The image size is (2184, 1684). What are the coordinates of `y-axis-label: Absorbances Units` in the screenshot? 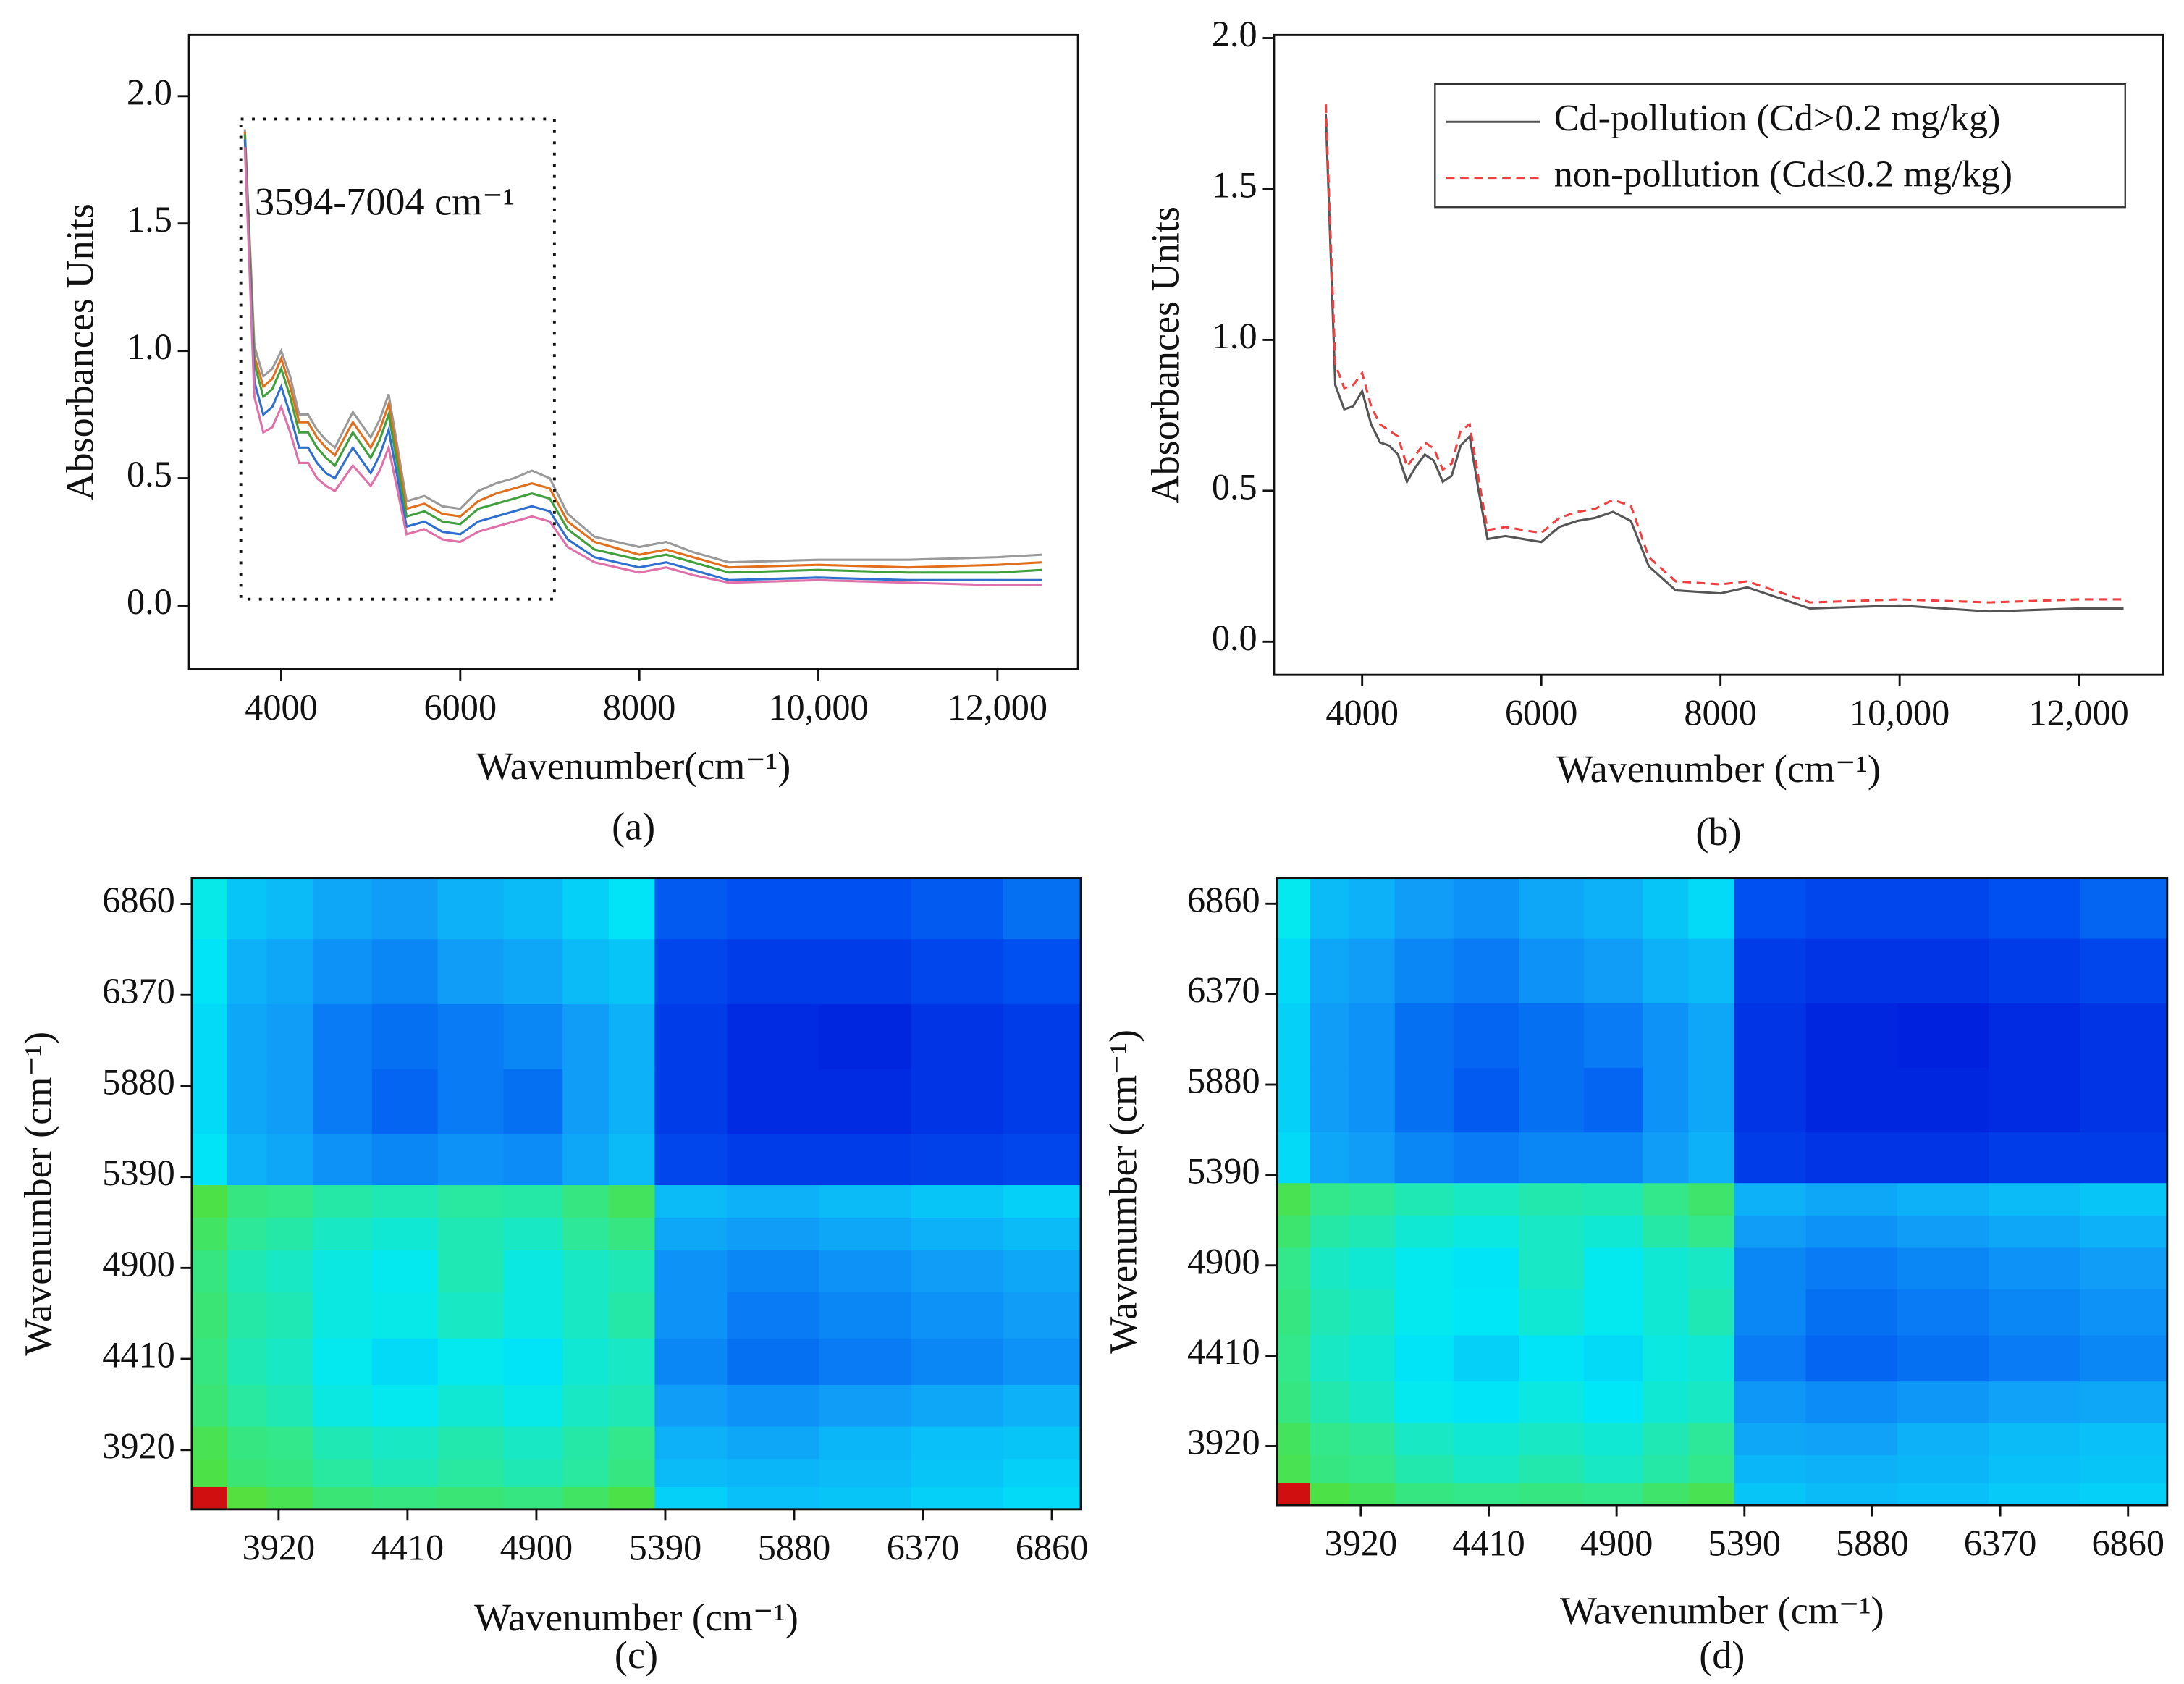 It's located at (79, 352).